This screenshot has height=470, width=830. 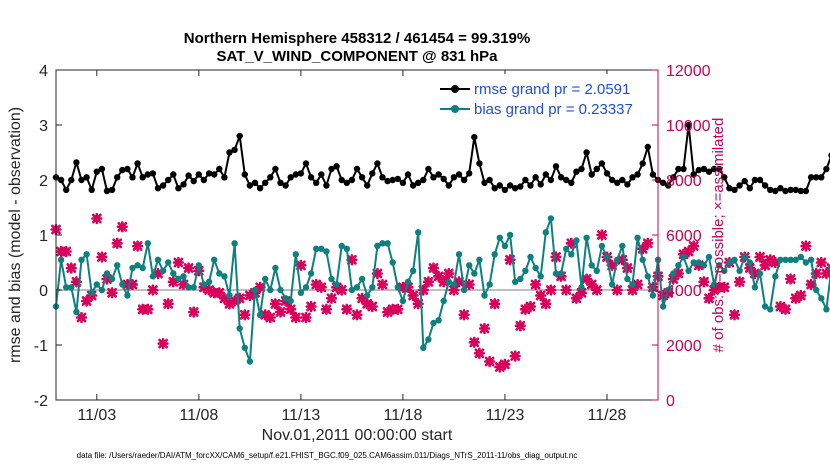 I want to click on left-tick-label: -1, so click(x=41, y=346).